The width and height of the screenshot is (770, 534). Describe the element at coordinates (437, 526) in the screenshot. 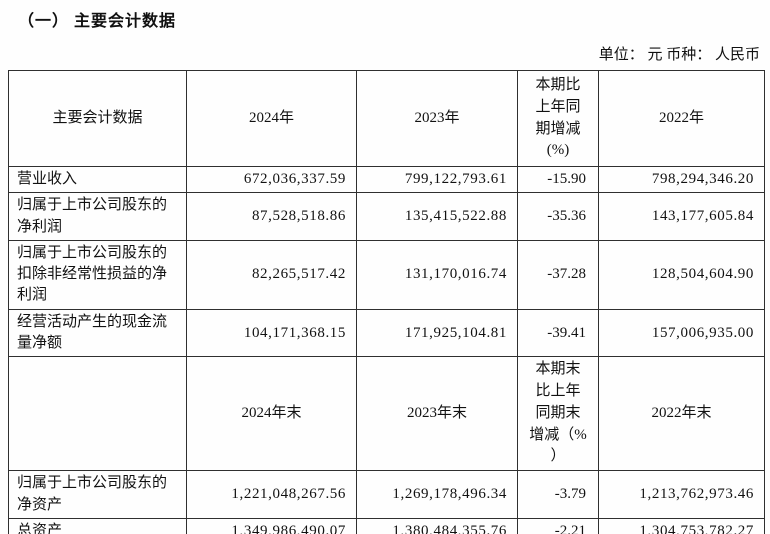

I see `value-2023: 1,380,484,355.76` at that location.